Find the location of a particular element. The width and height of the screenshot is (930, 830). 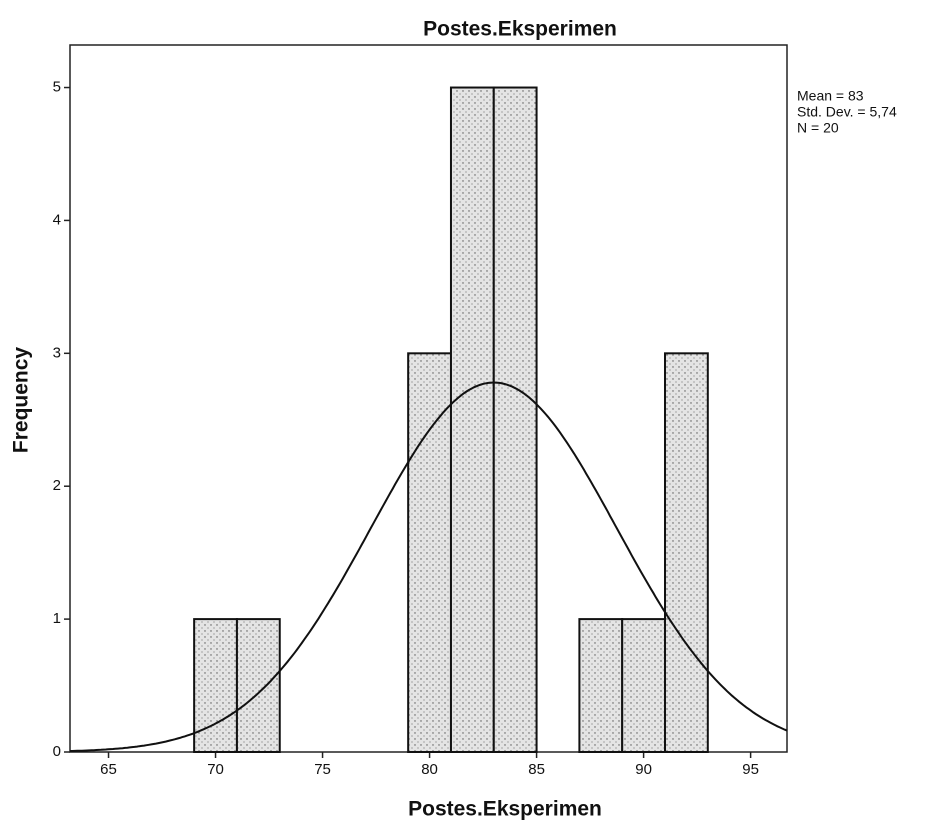

y-tick-label: 0 is located at coordinates (57, 751).